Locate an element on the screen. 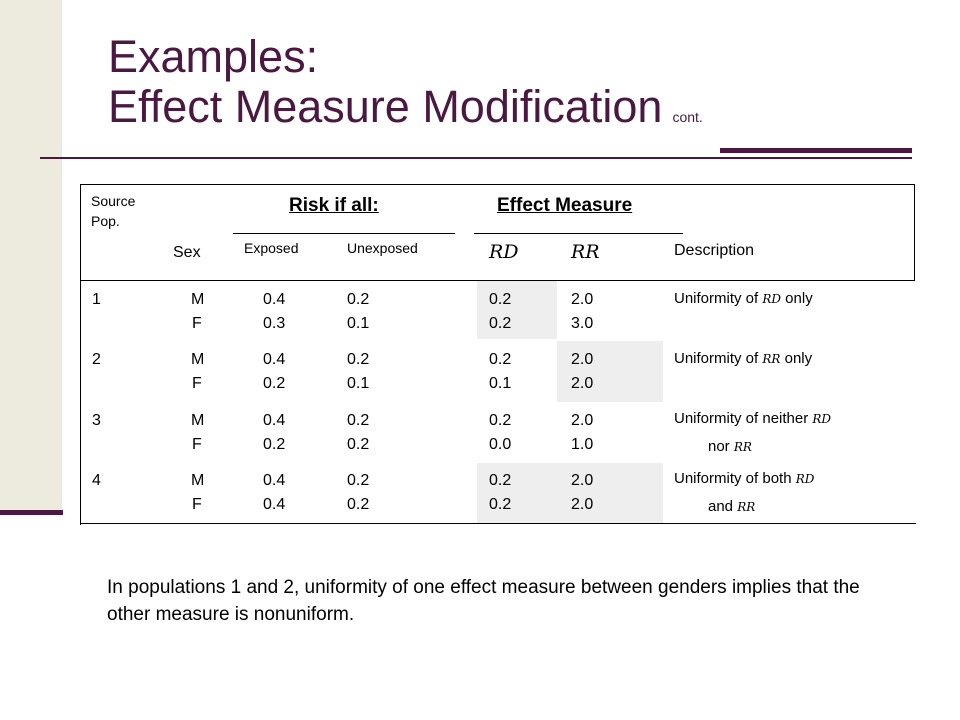 Image resolution: width=960 pixels, height=720 pixels. row3-description: Uniformity of neither RD nor RR is located at coordinates (752, 433).